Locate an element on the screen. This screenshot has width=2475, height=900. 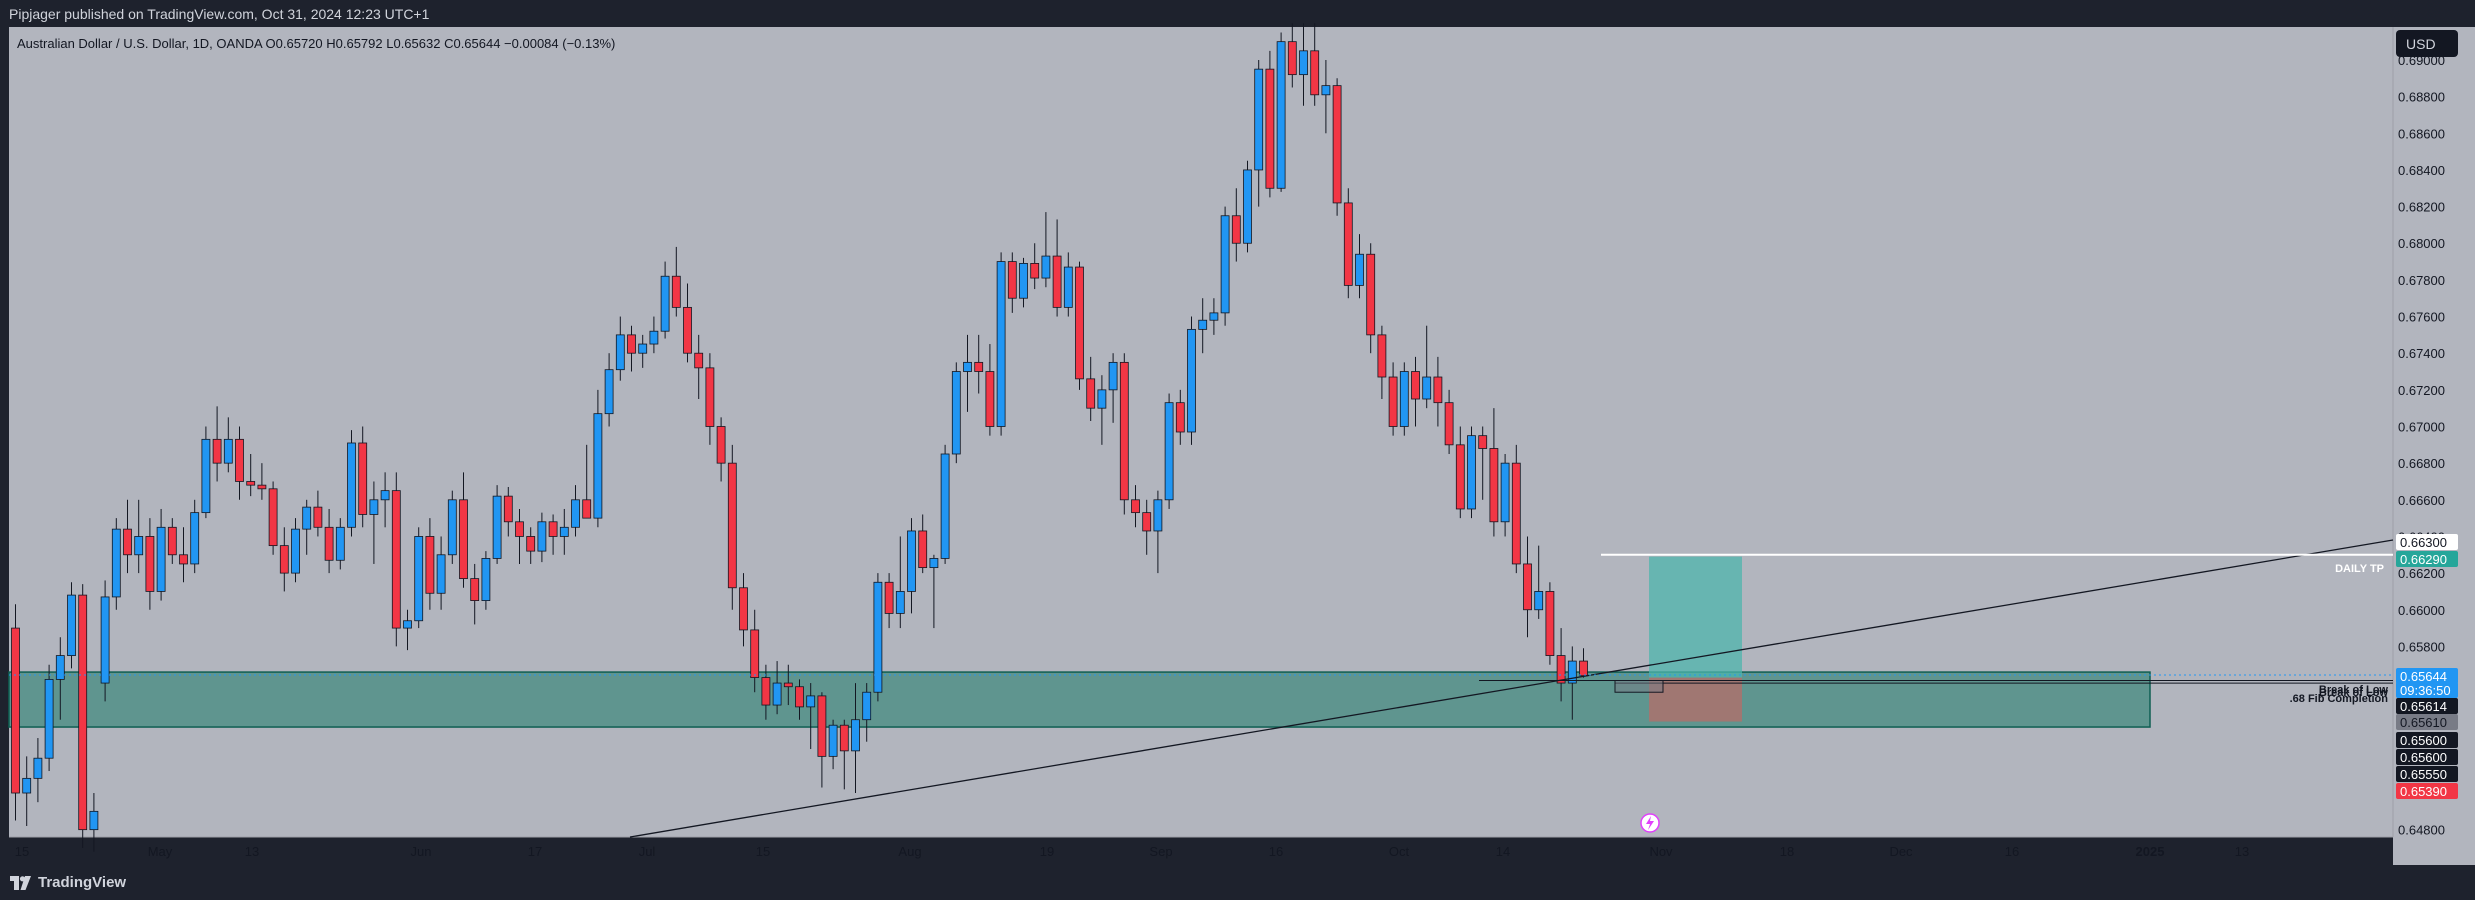
price-axis-label: 0.65614 is located at coordinates (2427, 706).